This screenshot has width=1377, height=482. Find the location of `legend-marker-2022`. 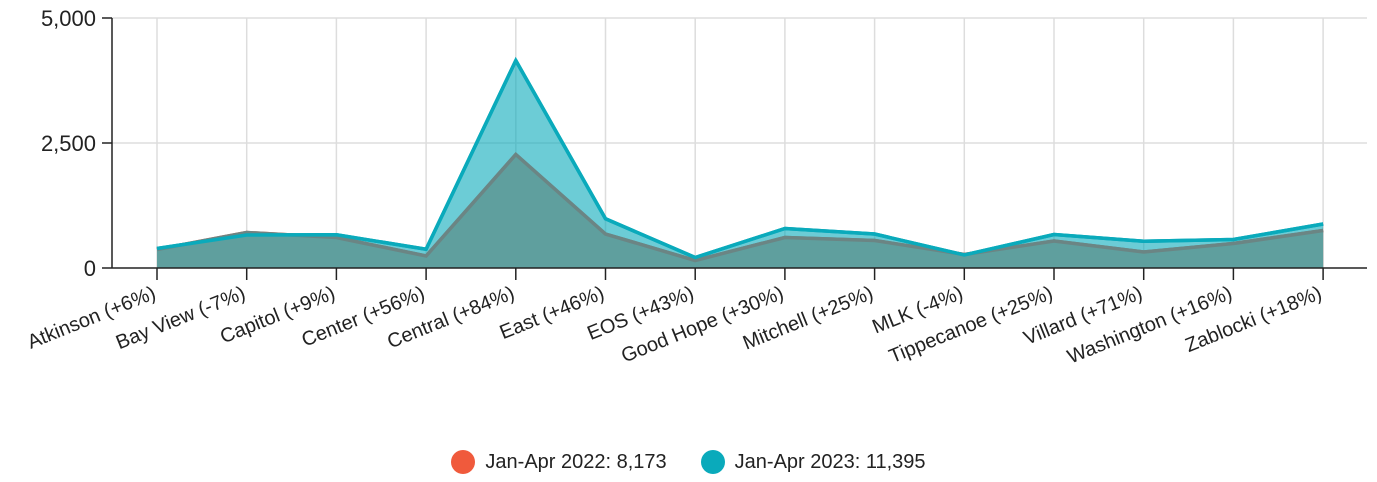

legend-marker-2022 is located at coordinates (463, 462).